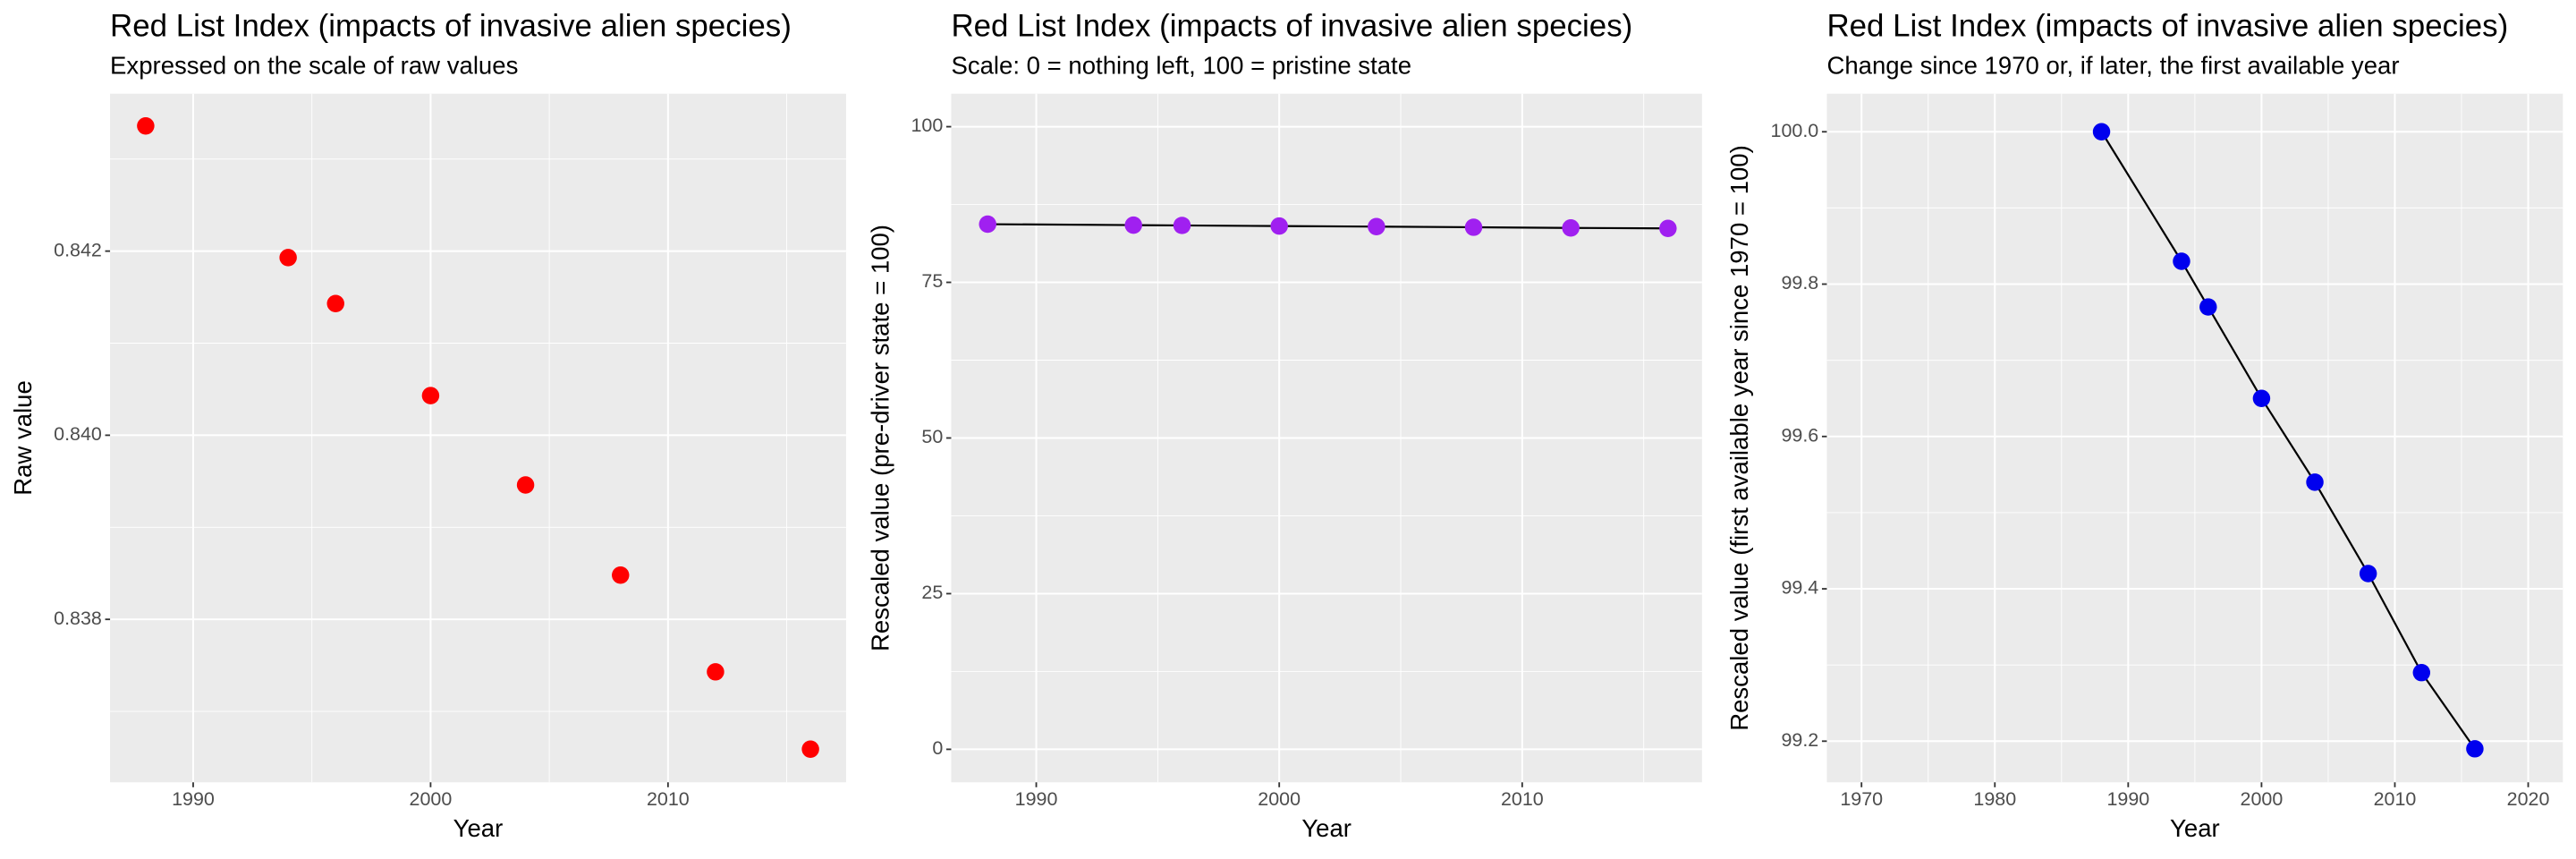  What do you see at coordinates (1799, 588) in the screenshot?
I see `y-tick-label: 99.4` at bounding box center [1799, 588].